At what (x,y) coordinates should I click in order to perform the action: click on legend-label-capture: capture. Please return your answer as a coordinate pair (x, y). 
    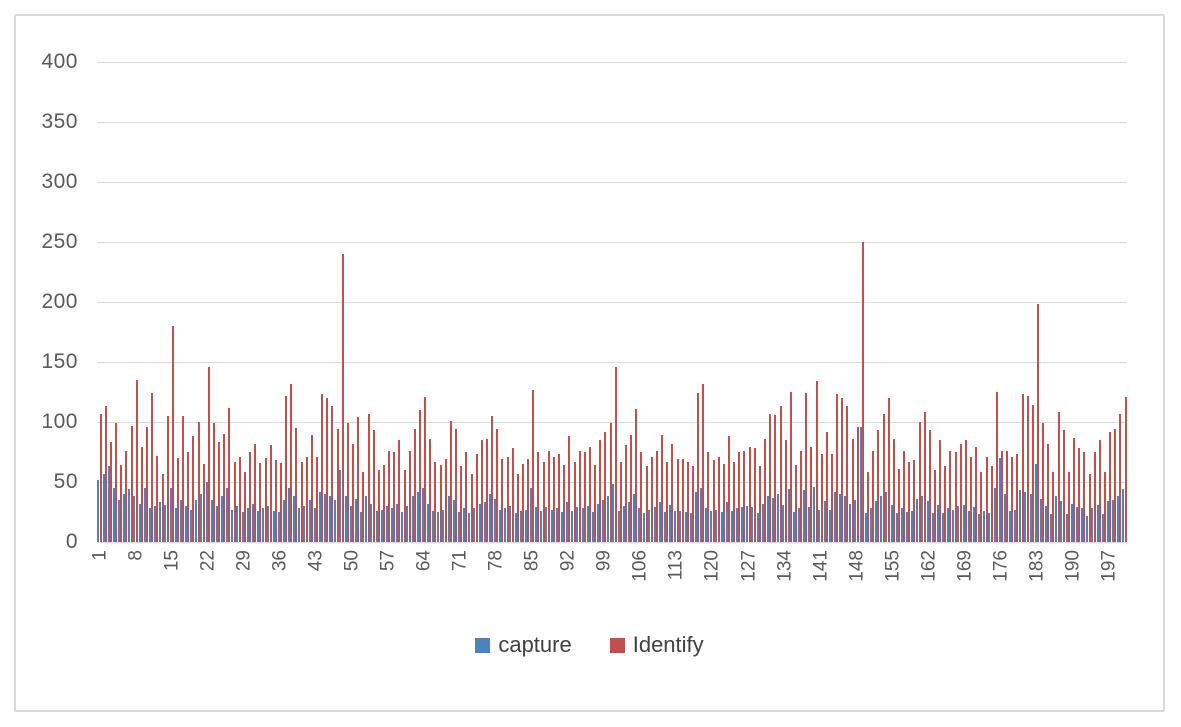
    Looking at the image, I should click on (535, 644).